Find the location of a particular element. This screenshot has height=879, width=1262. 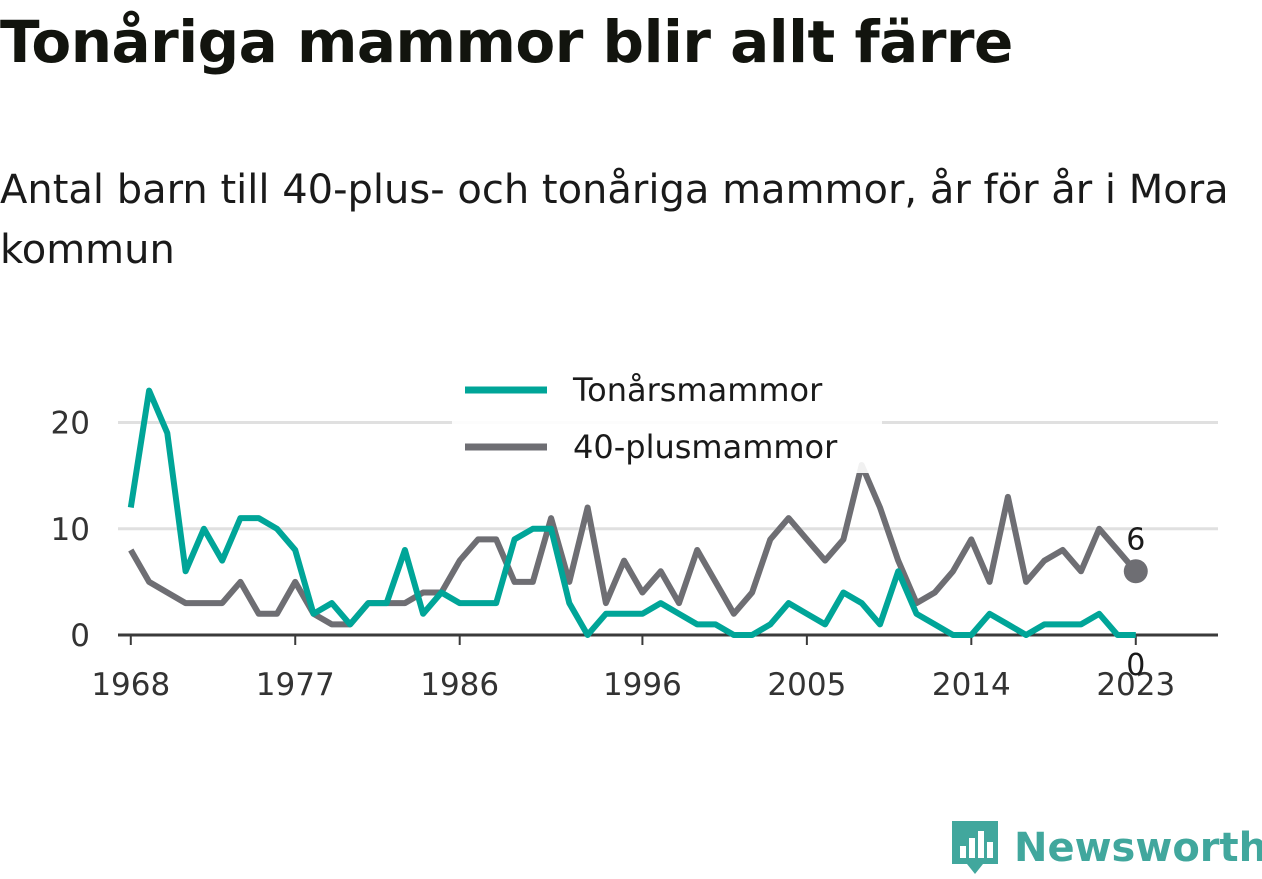

x-tick-label: 1968 is located at coordinates (130, 685).